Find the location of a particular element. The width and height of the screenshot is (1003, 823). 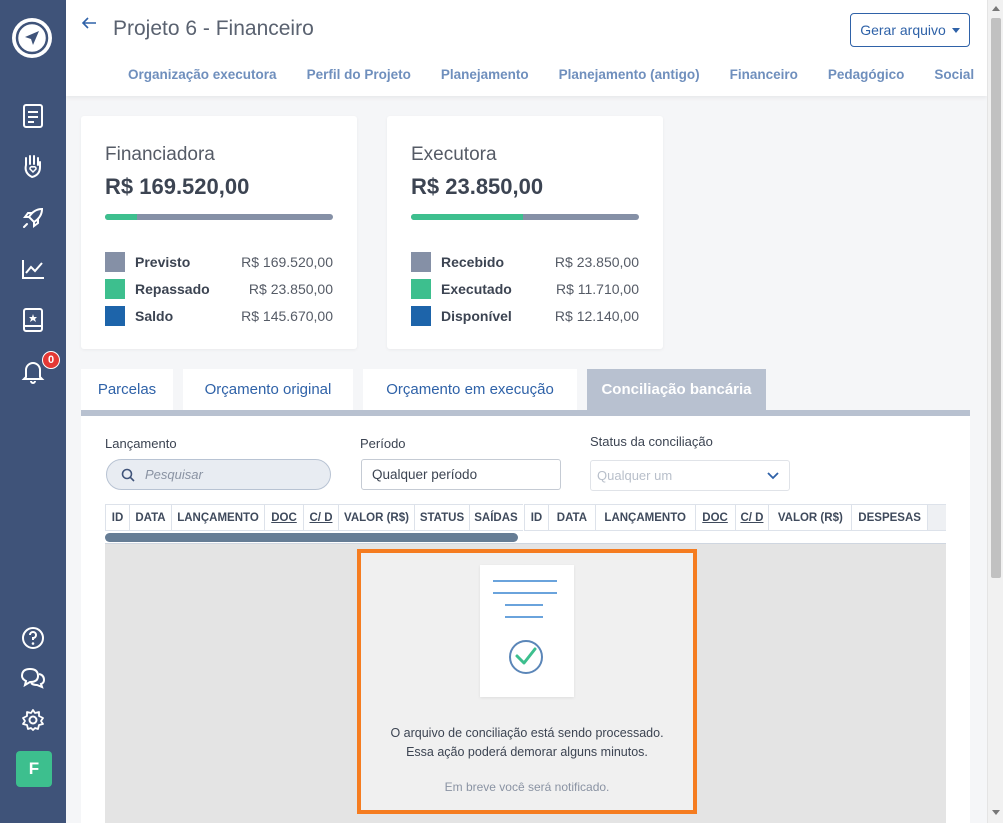

document-icon is located at coordinates (33, 116).